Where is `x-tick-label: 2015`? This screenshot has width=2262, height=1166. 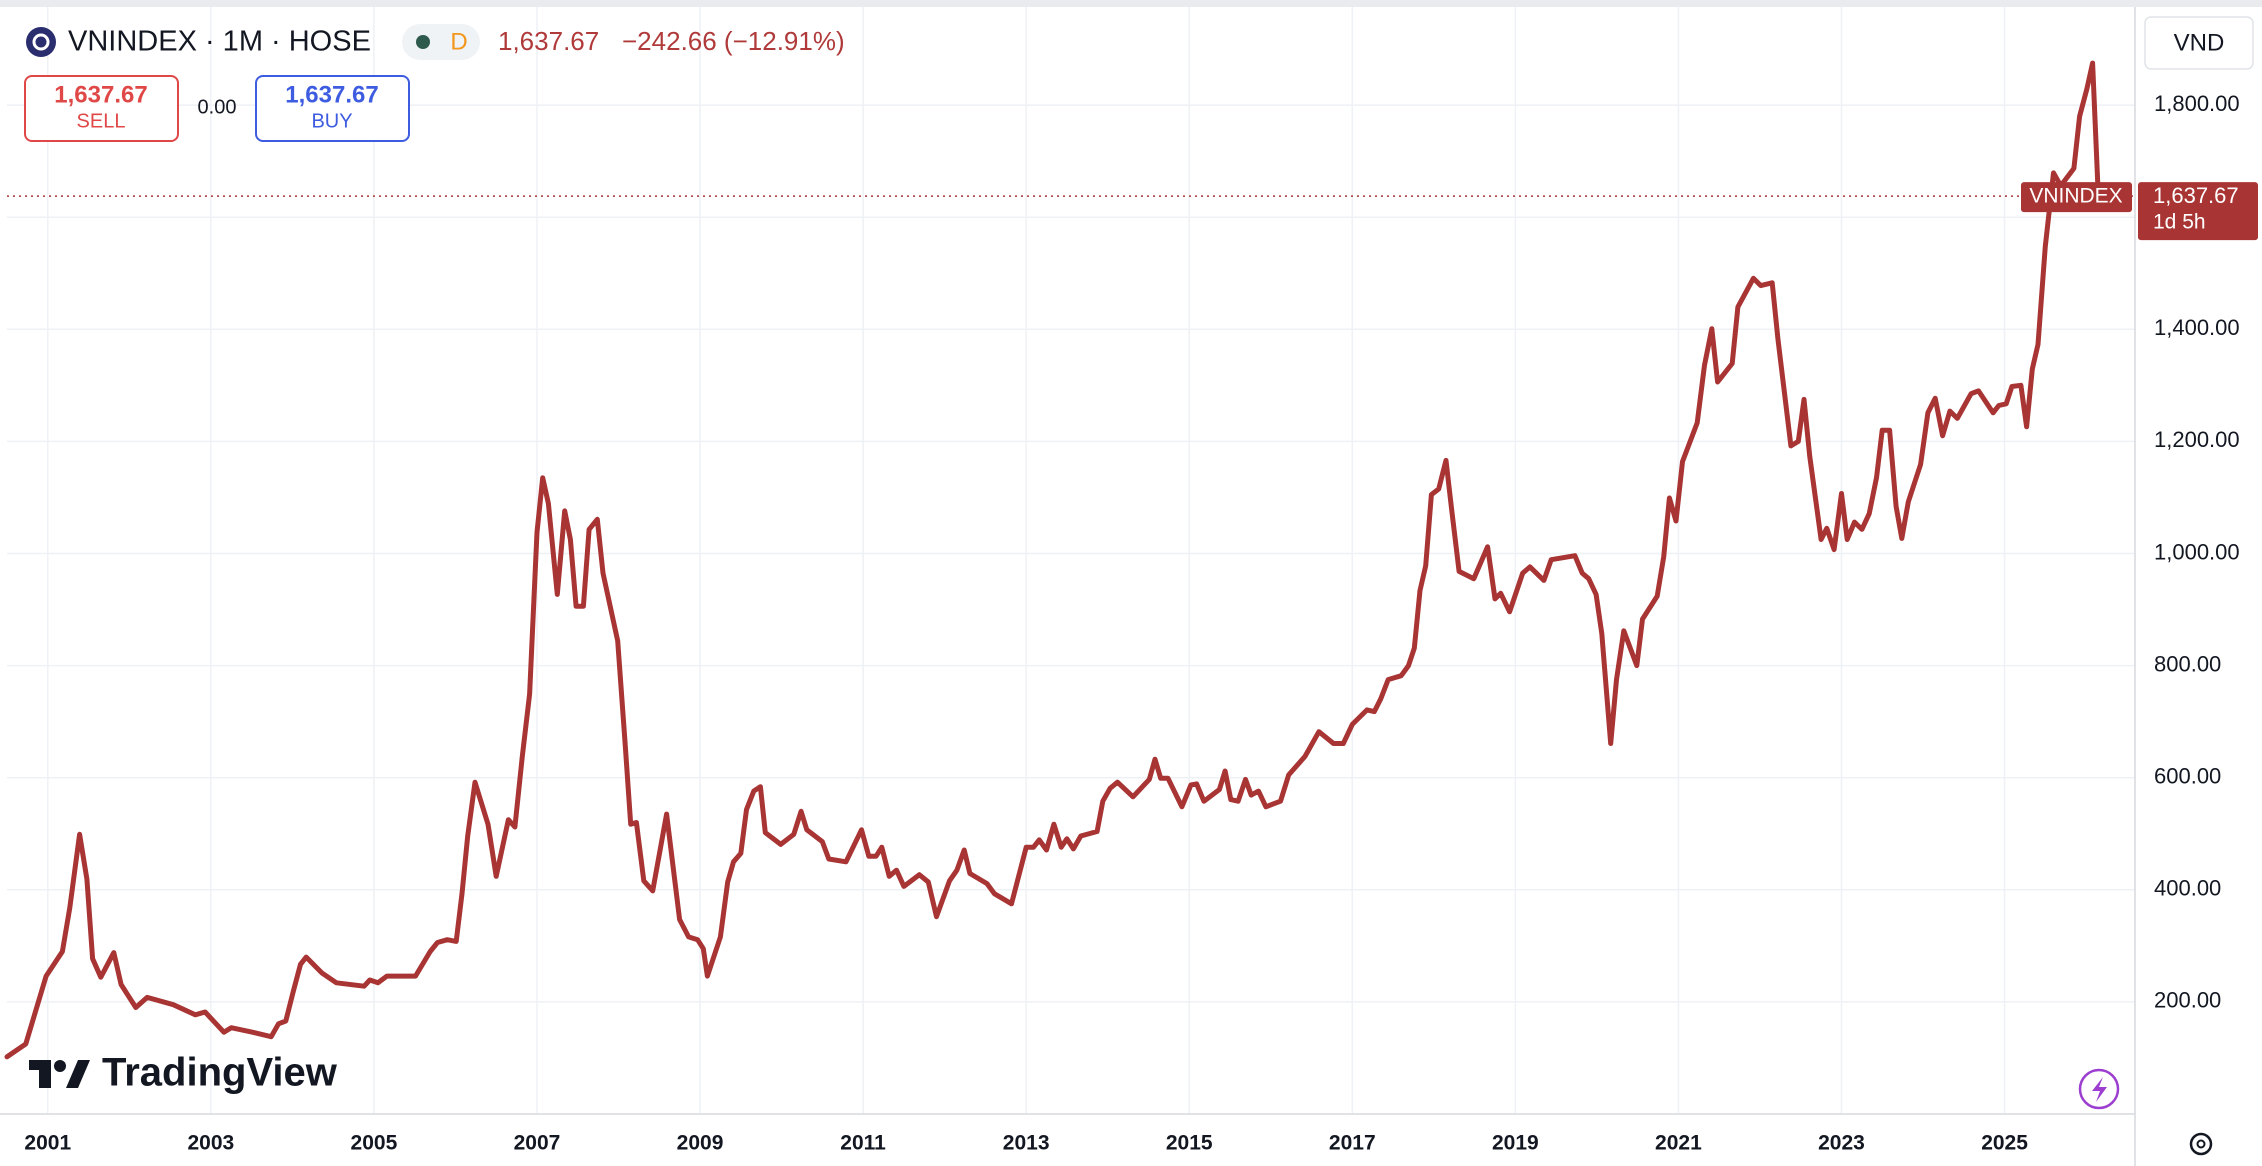
x-tick-label: 2015 is located at coordinates (1189, 1143).